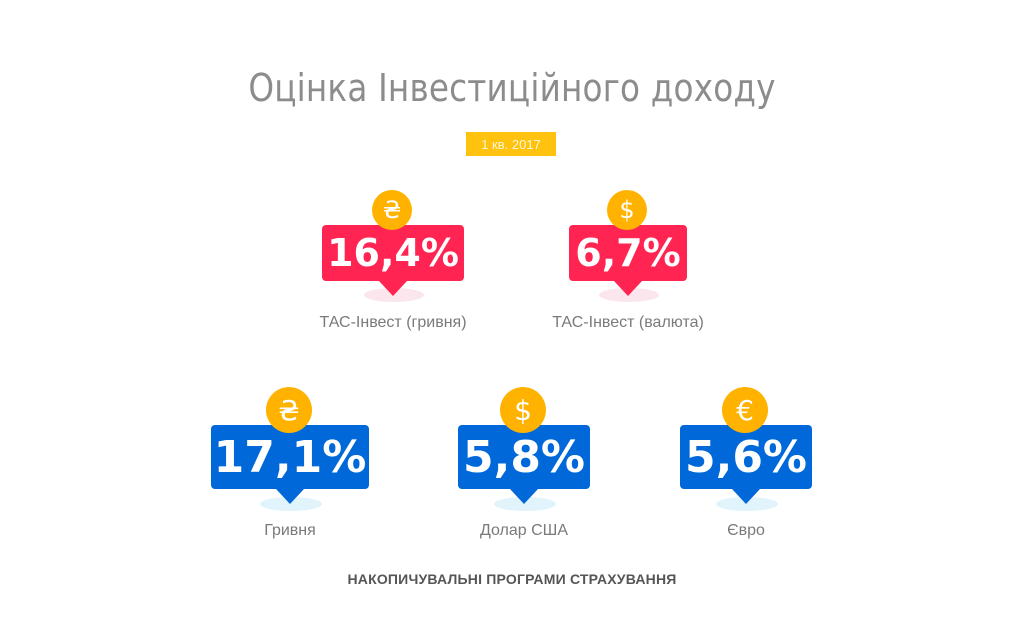 This screenshot has height=633, width=1024. I want to click on page-title: Оцінка Інвестиційного доходу, so click(512, 88).